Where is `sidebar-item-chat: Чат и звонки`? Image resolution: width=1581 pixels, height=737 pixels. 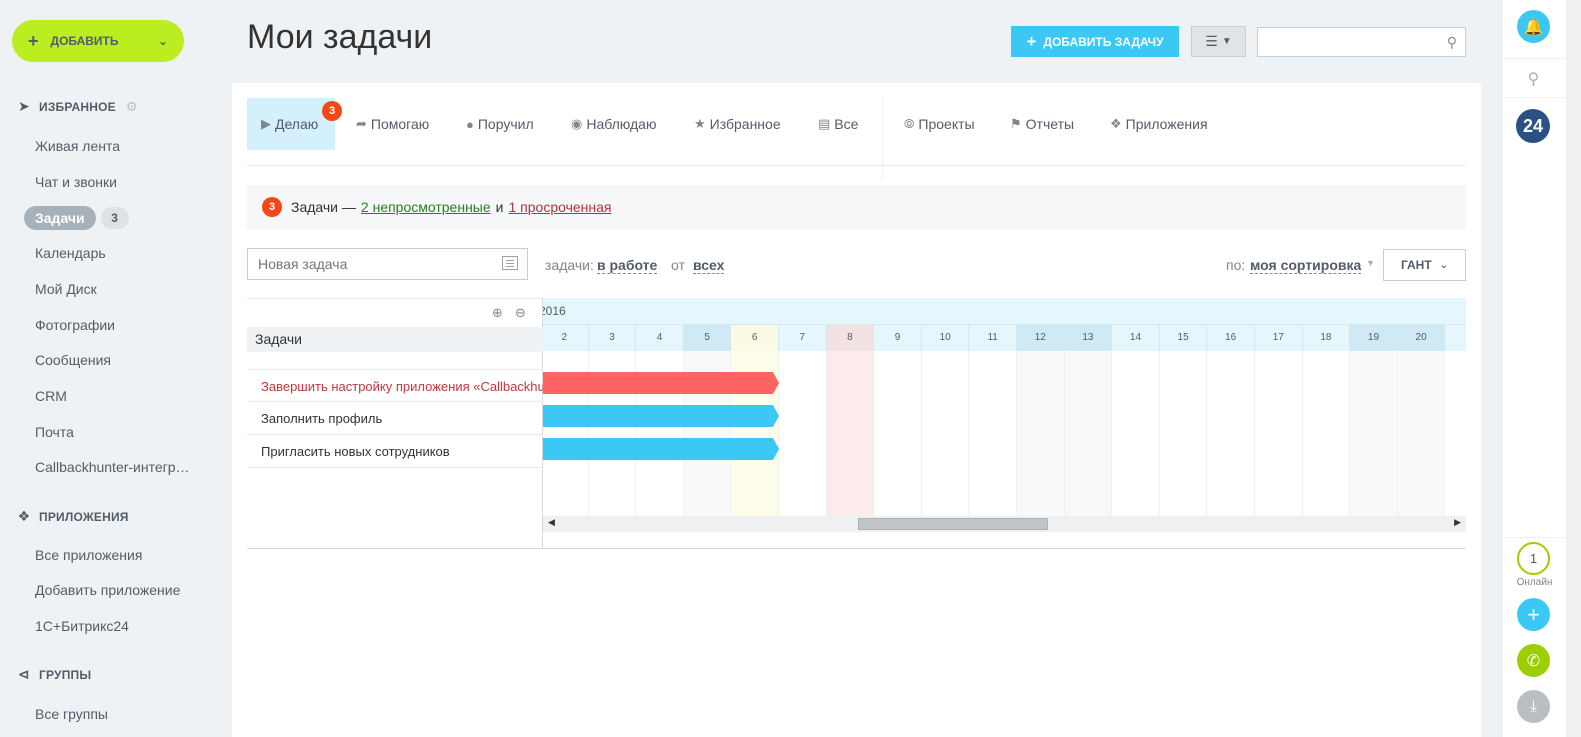 sidebar-item-chat: Чат и звонки is located at coordinates (76, 182).